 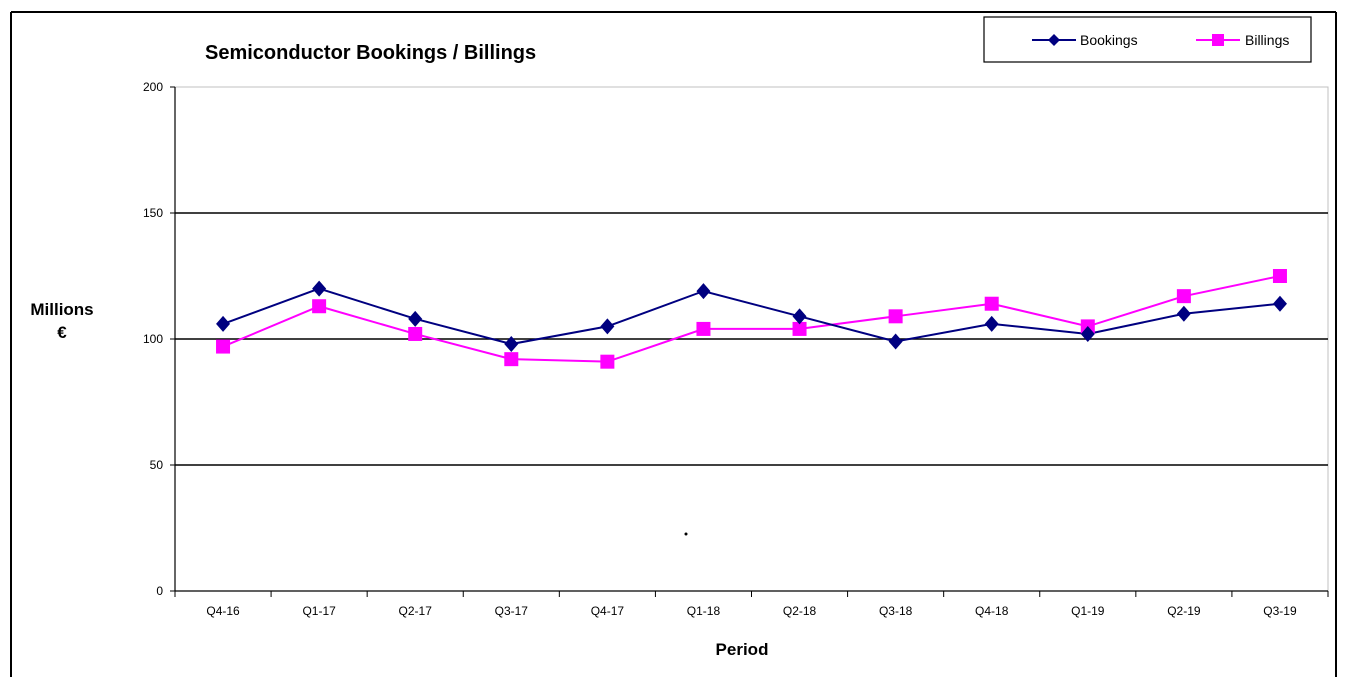 What do you see at coordinates (1184, 611) in the screenshot?
I see `x-tick-label-Q2-19: Q2-19` at bounding box center [1184, 611].